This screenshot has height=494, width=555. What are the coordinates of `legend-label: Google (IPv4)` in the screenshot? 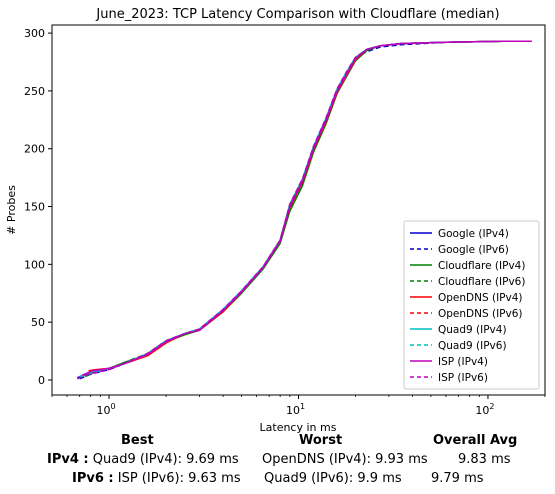 It's located at (473, 234).